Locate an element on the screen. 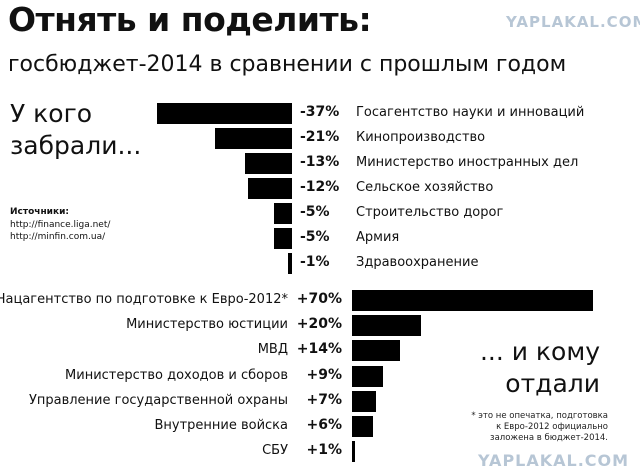 Image resolution: width=640 pixels, height=474 pixels. data-label: +9% is located at coordinates (324, 374).